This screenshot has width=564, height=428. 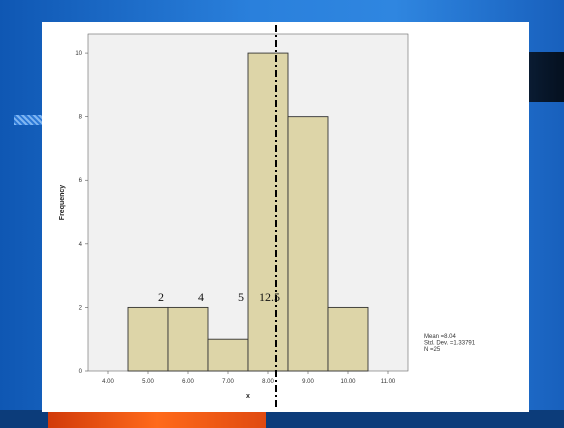 I want to click on y-ticks-group: 0 2 4 6 8 10, so click(x=81, y=213).